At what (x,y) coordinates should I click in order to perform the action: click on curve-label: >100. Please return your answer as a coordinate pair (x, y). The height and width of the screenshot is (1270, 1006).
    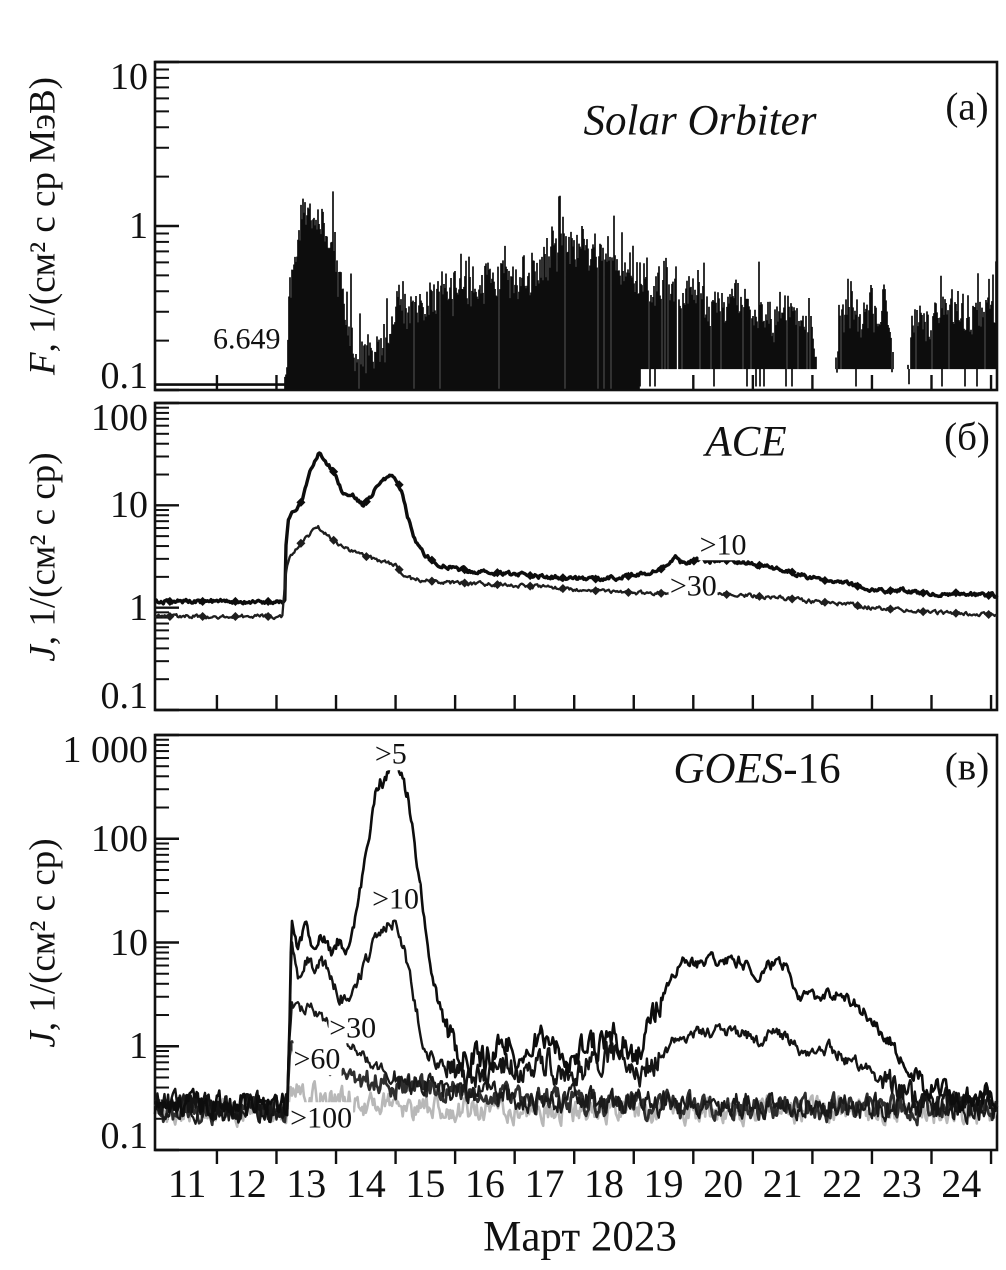
    Looking at the image, I should click on (321, 1117).